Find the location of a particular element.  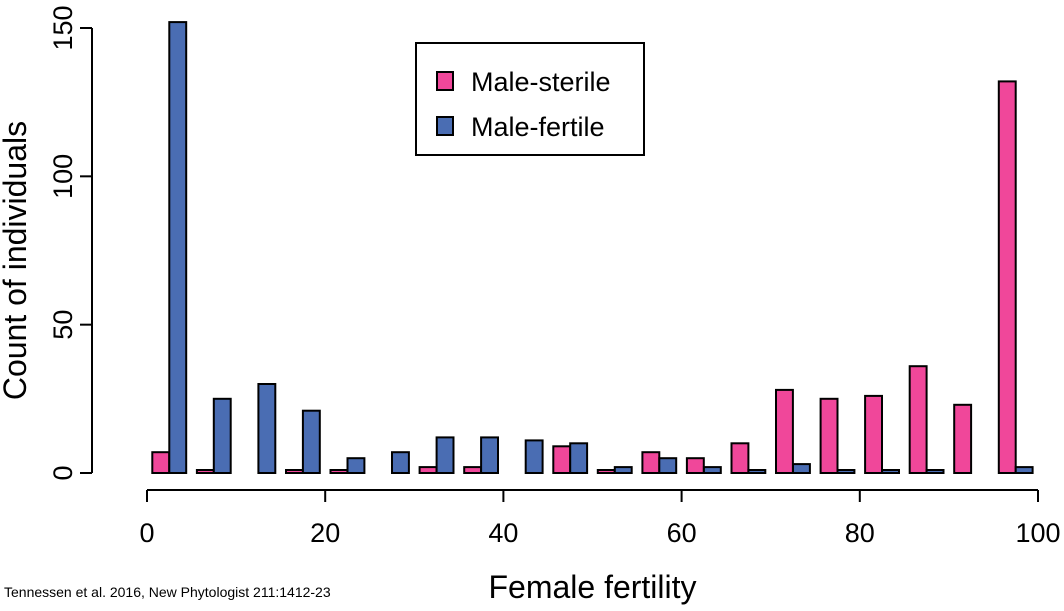

x-tick-label-80: 80 is located at coordinates (860, 533).